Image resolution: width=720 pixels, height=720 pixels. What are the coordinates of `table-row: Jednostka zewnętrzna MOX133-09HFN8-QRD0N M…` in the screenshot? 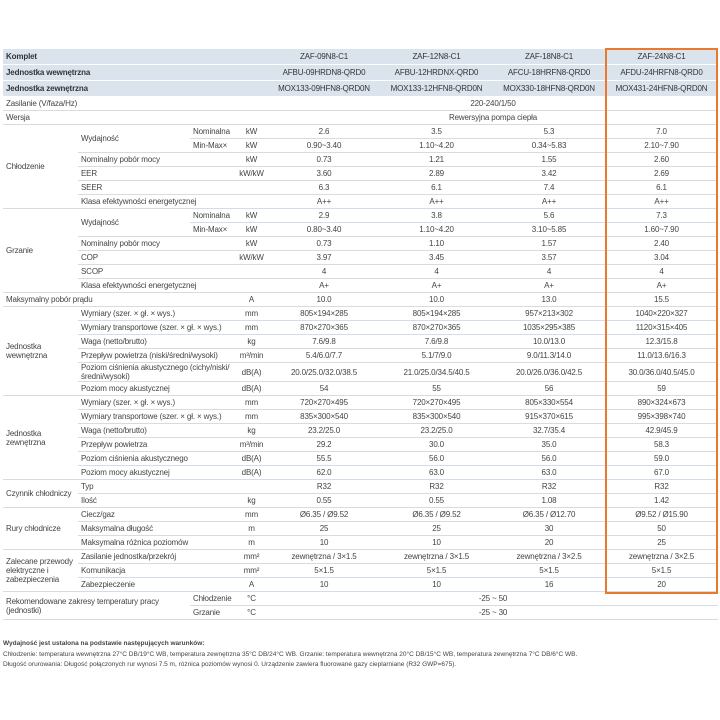 It's located at (361, 88).